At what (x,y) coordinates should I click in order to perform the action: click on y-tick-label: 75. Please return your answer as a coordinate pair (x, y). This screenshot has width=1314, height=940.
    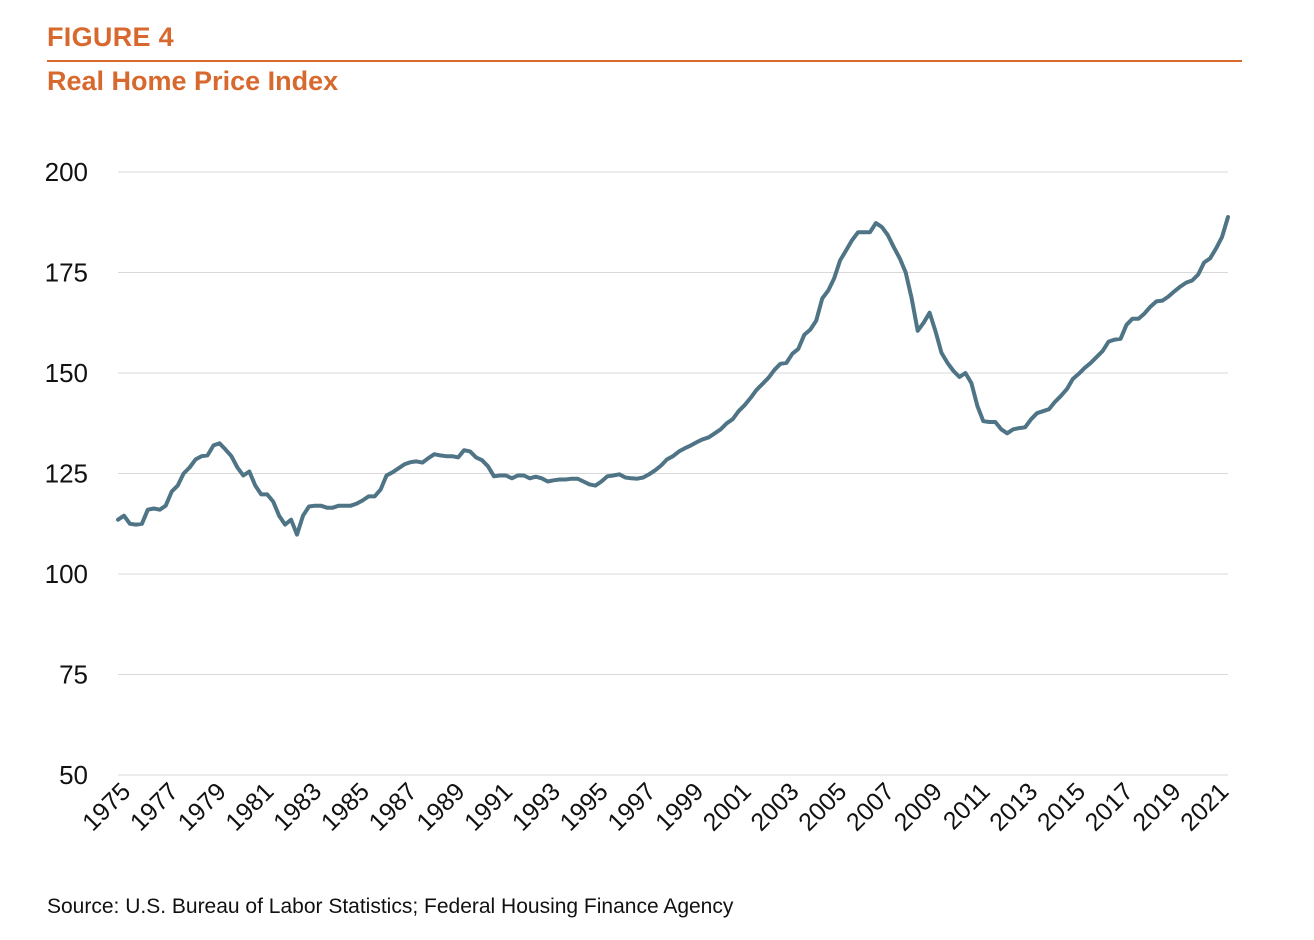
    Looking at the image, I should click on (73, 675).